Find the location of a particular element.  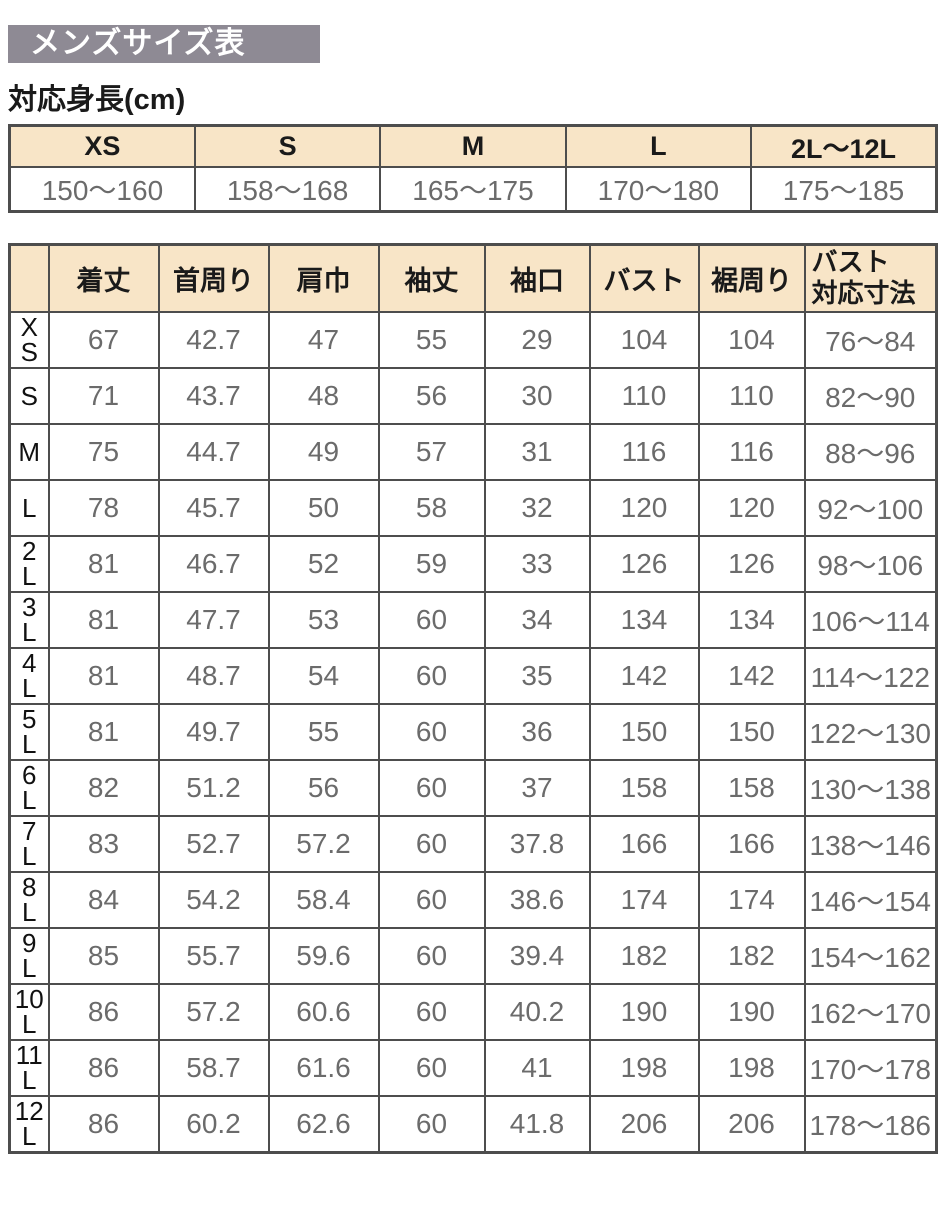

size-value-cell: 31 is located at coordinates (537, 452).